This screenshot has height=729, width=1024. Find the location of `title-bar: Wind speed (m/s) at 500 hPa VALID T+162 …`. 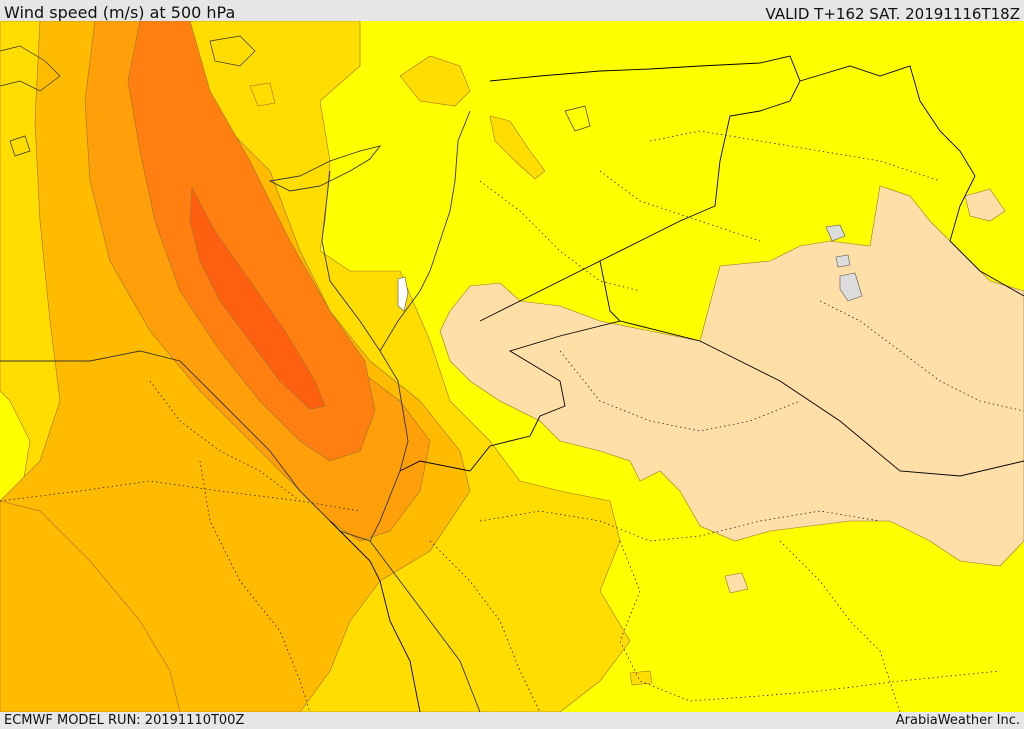

title-bar: Wind speed (m/s) at 500 hPa VALID T+162 … is located at coordinates (512, 11).